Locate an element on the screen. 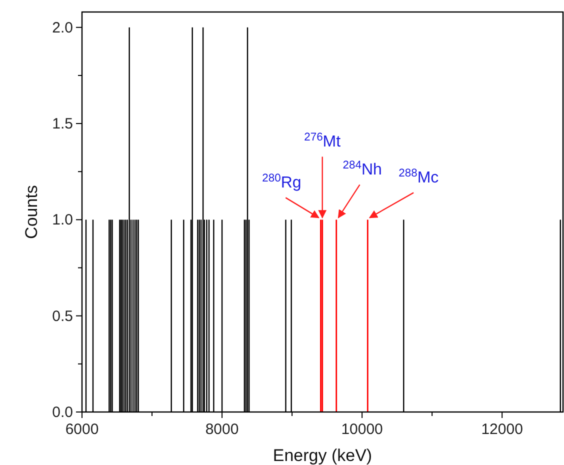 The image size is (564, 465). x-tick-label: 10000 is located at coordinates (362, 429).